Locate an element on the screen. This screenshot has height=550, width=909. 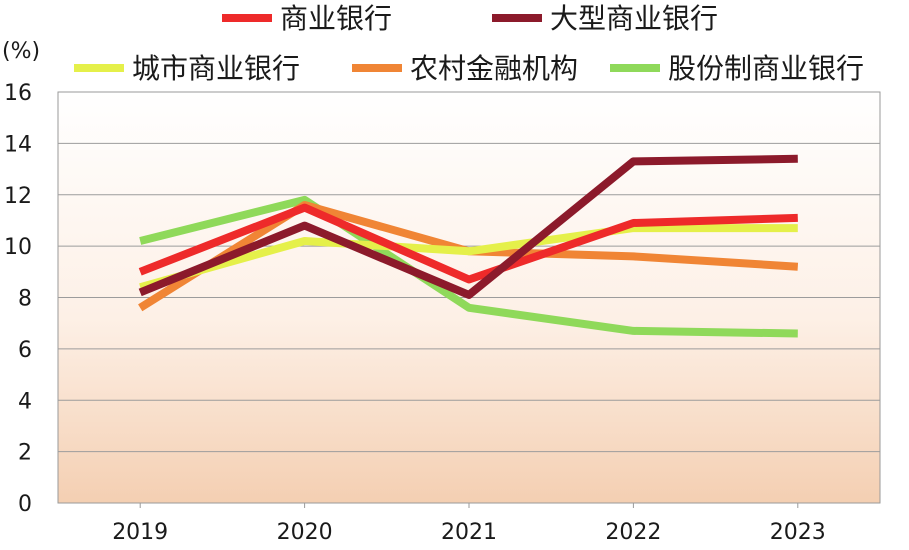
legend-item-1: 商业银行 is located at coordinates (307, 18).